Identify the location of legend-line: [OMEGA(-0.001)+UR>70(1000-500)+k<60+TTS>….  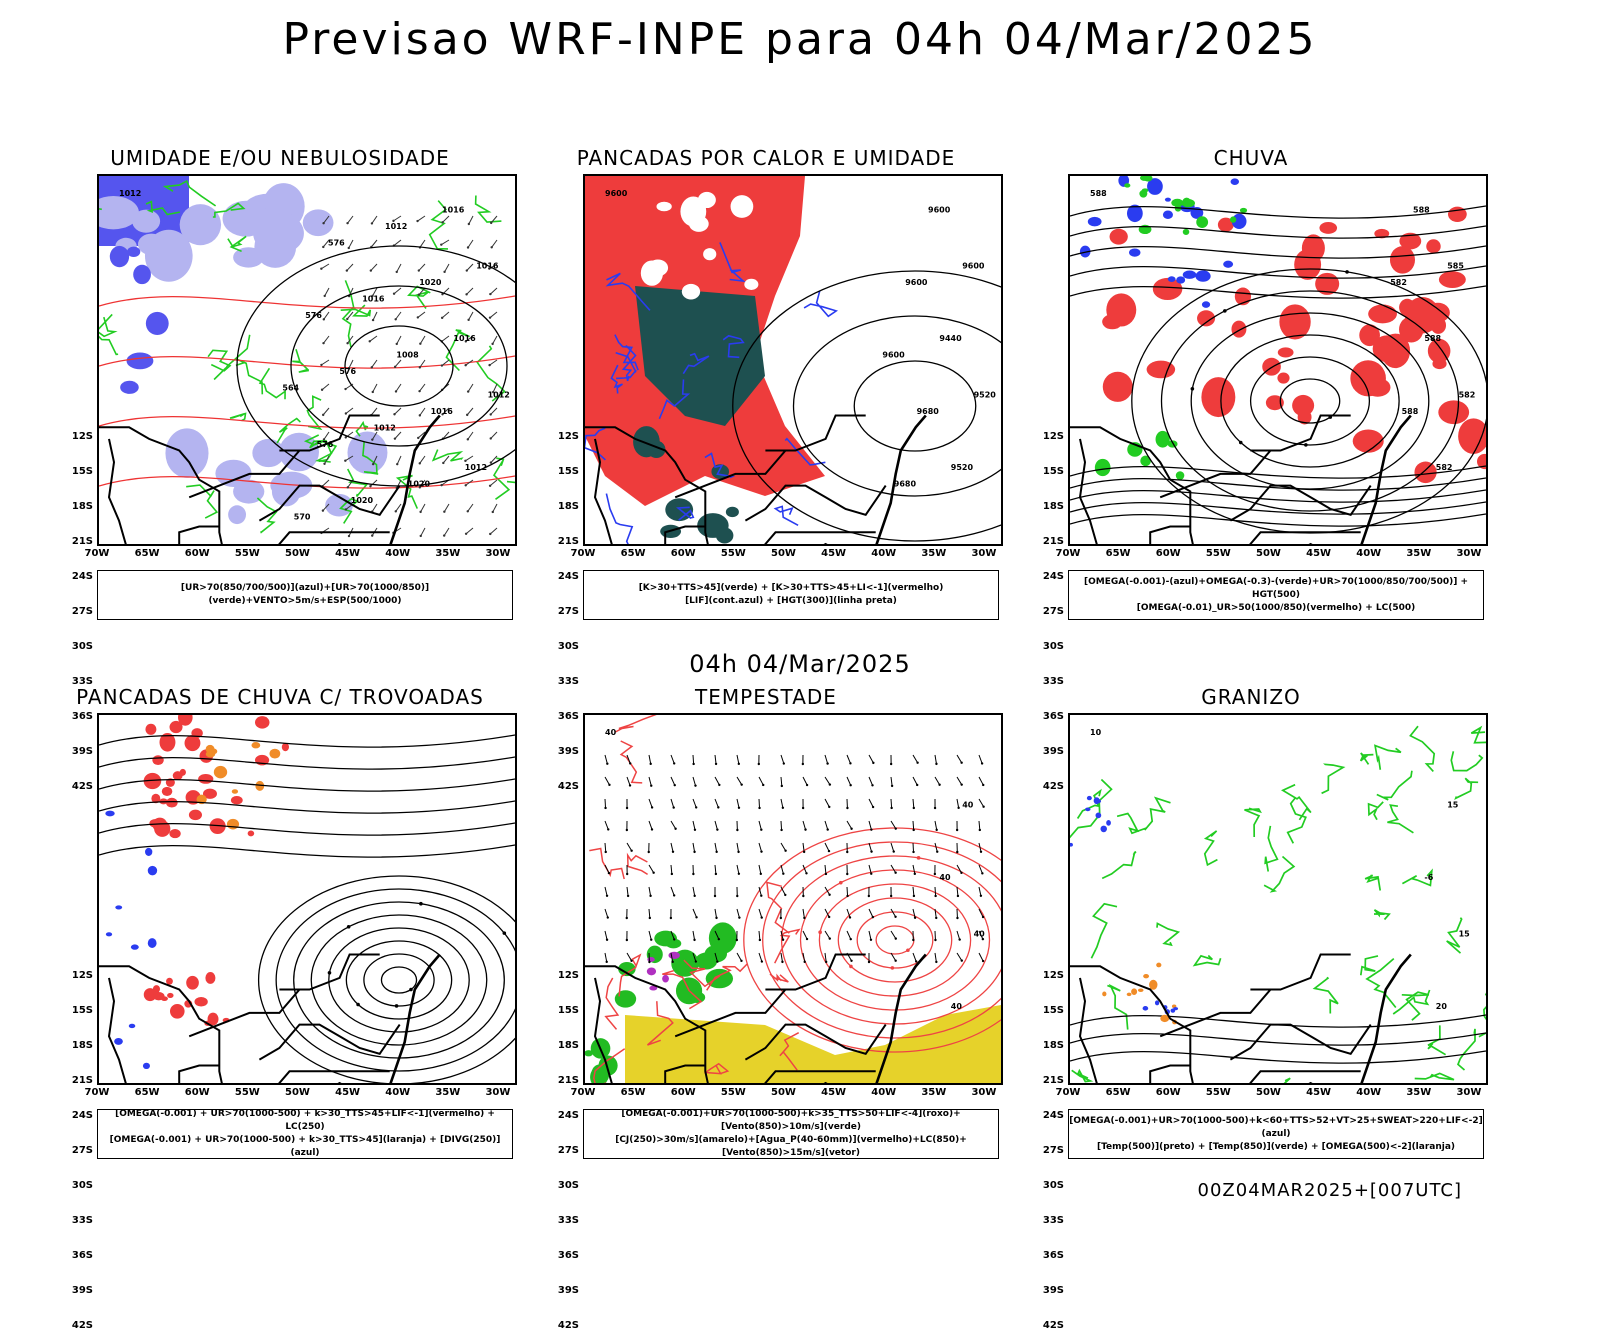
(1276, 1128).